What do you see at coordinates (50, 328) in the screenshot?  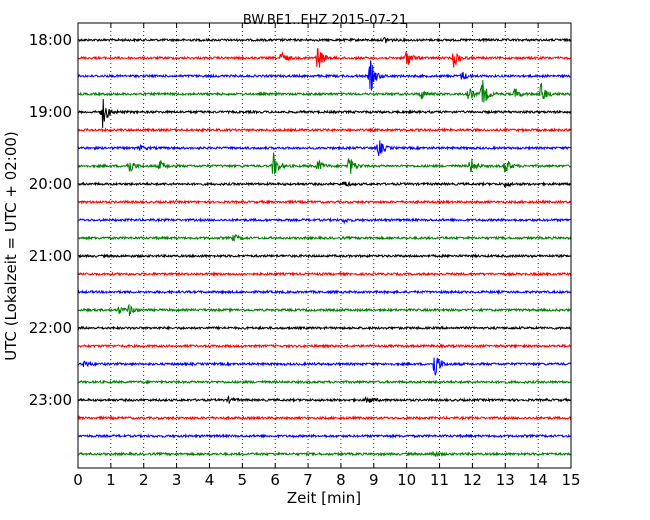 I see `y-tick-label: 22:00` at bounding box center [50, 328].